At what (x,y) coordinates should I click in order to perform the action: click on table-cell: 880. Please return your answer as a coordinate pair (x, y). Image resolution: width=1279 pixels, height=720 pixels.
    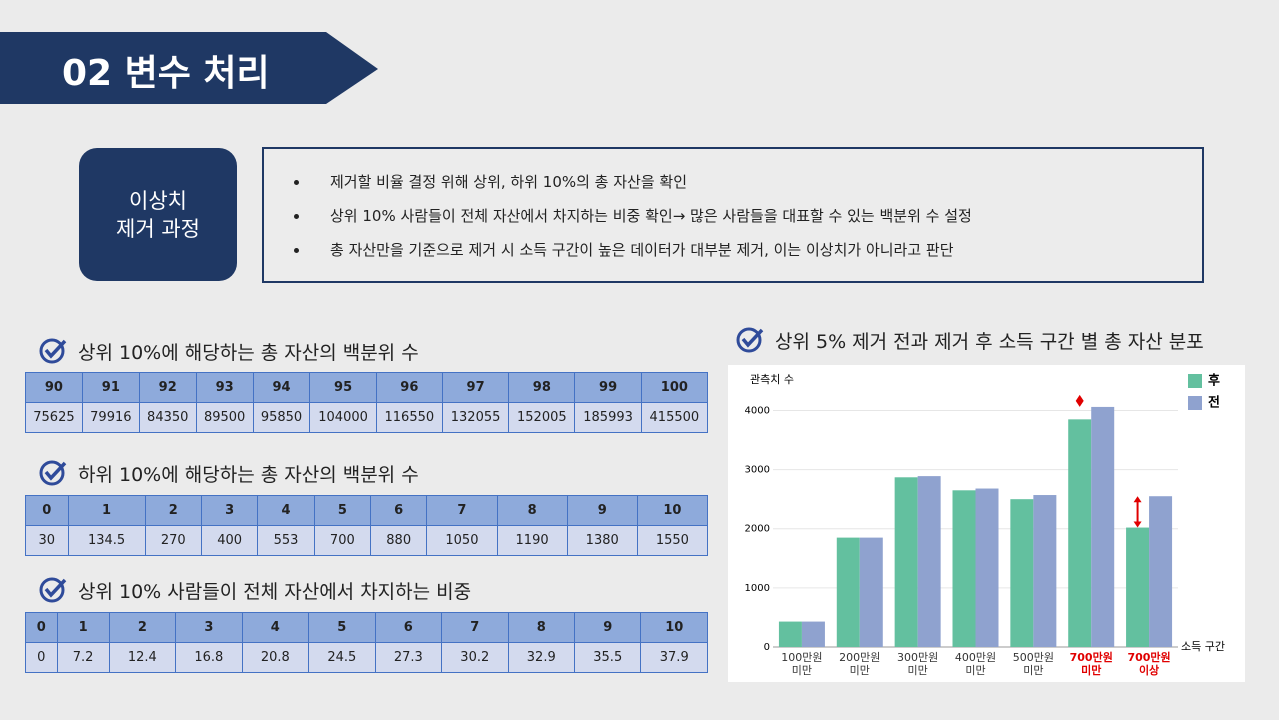
    Looking at the image, I should click on (399, 540).